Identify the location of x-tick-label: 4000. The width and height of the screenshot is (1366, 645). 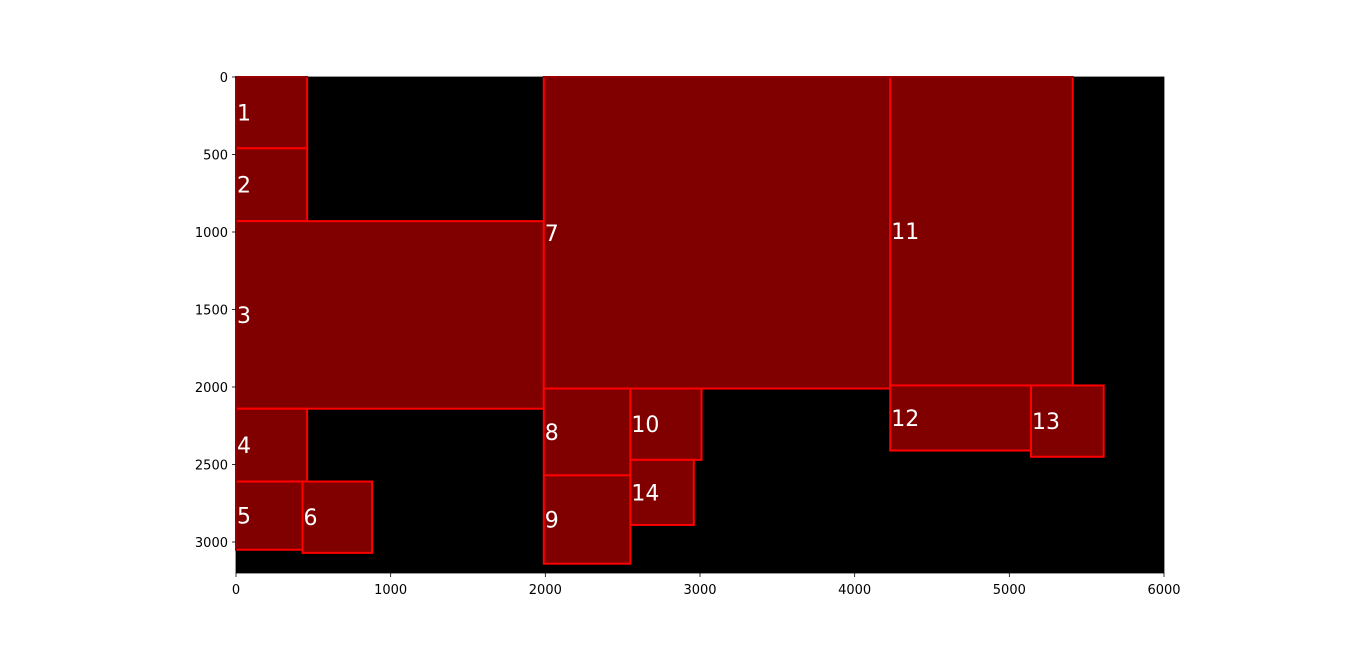
(854, 590).